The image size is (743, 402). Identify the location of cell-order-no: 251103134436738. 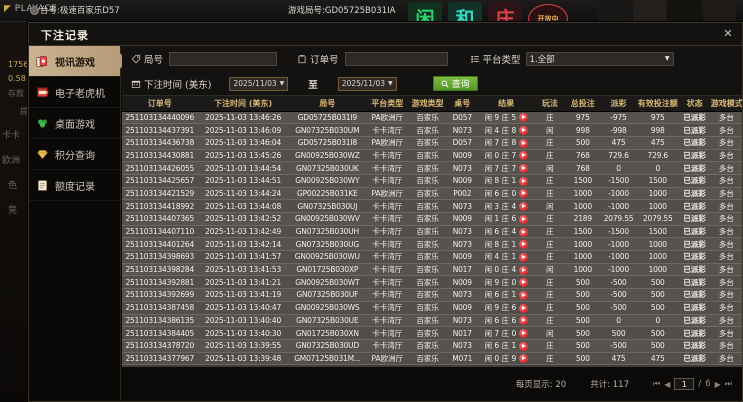
(160, 143).